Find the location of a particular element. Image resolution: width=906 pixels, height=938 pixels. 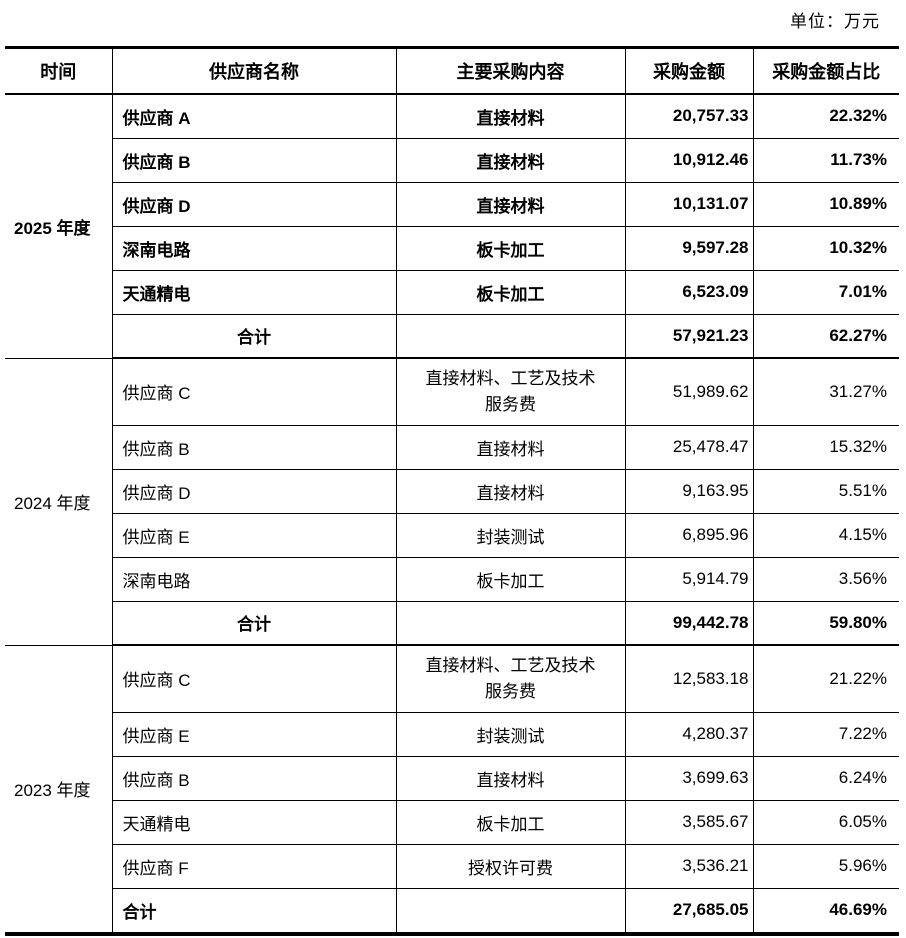

amount-cell: 3,536.21 is located at coordinates (689, 866).